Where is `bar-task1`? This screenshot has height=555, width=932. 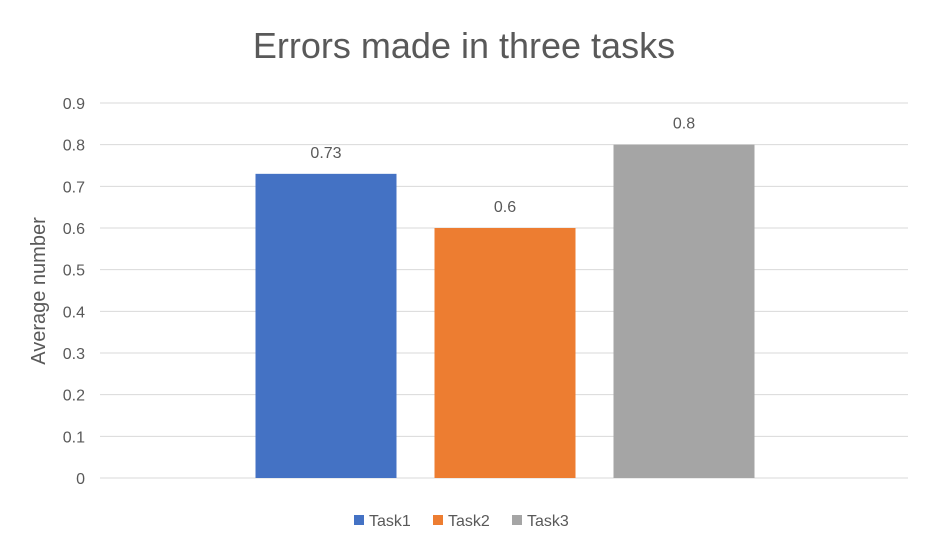 bar-task1 is located at coordinates (326, 326).